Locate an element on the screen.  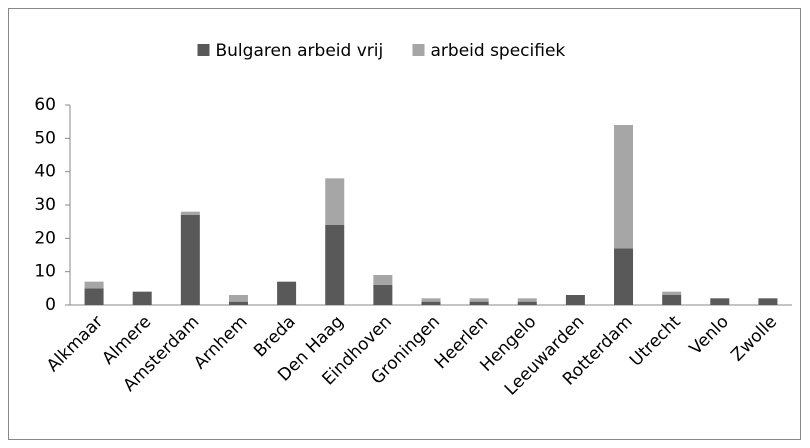
legend-label: Bulgaren arbeid vrij is located at coordinates (300, 51).